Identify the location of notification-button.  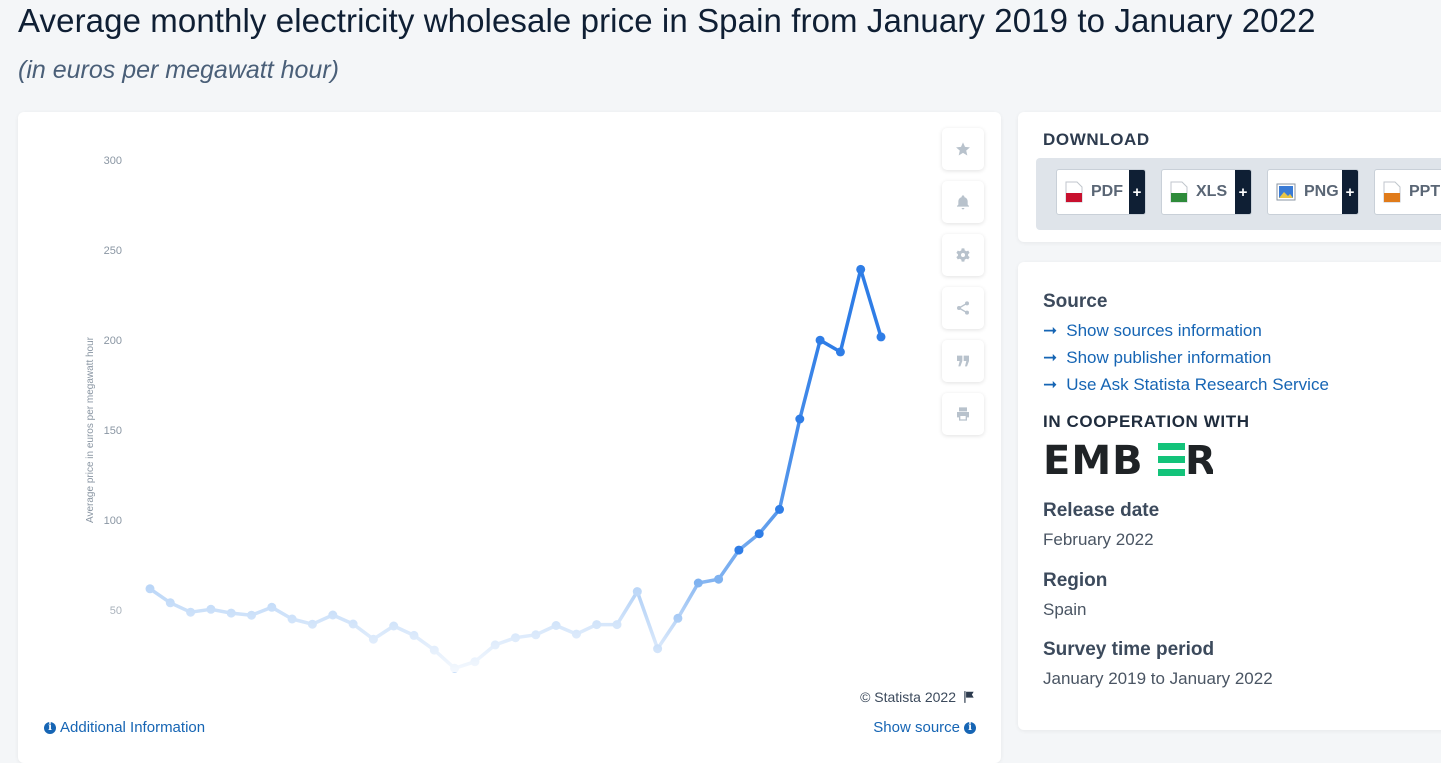
(963, 202).